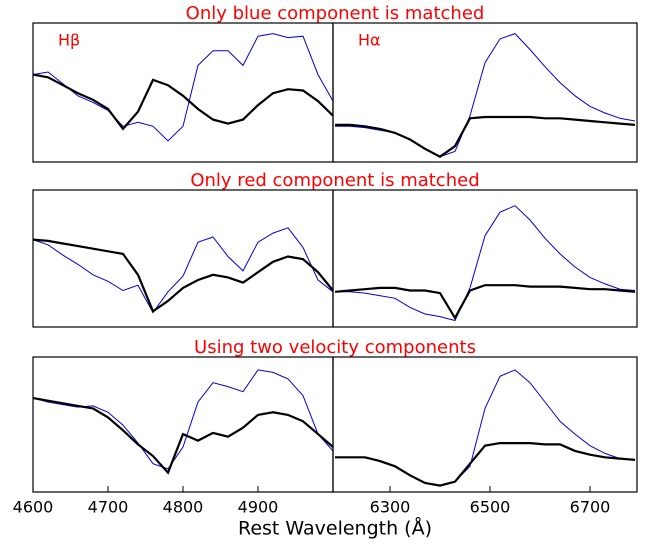 The height and width of the screenshot is (546, 649). What do you see at coordinates (33, 507) in the screenshot?
I see `x-tick-label: 4600` at bounding box center [33, 507].